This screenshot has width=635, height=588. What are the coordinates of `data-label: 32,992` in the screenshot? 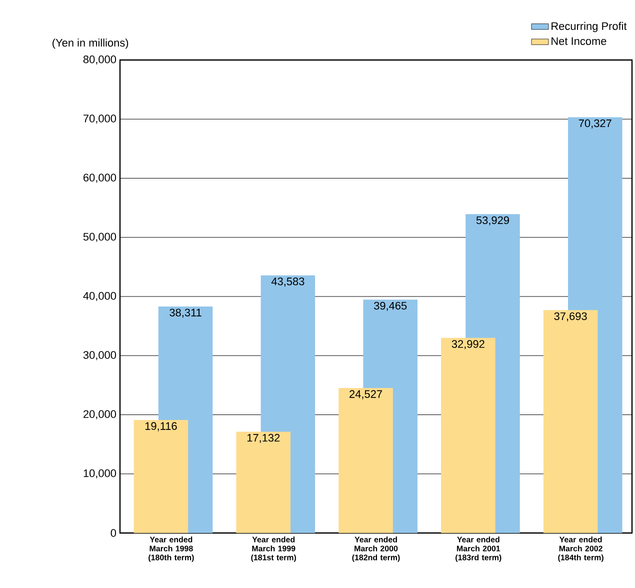 It's located at (468, 345).